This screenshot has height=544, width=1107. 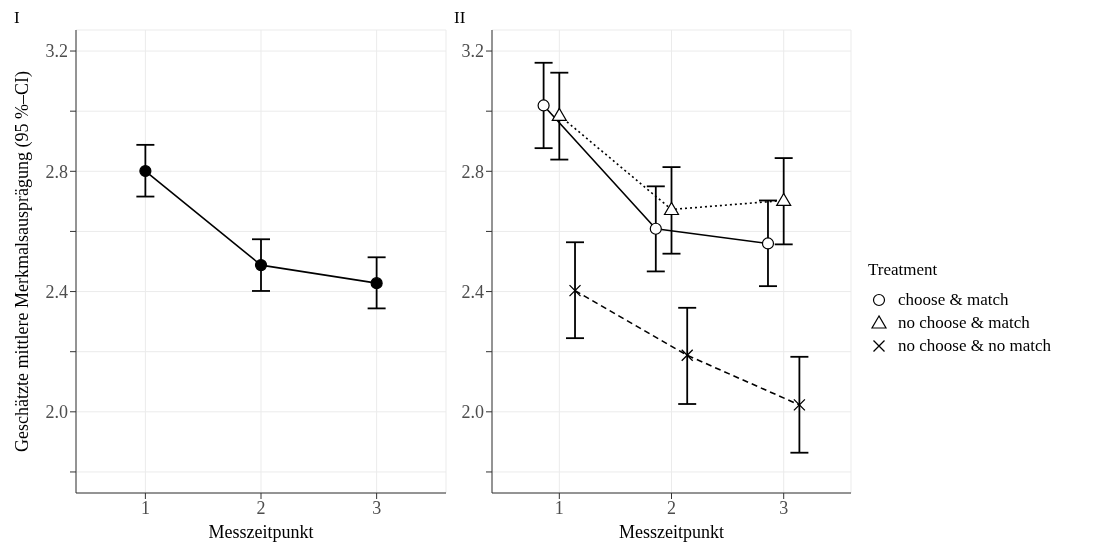 What do you see at coordinates (903, 270) in the screenshot?
I see `legend-title: Treatment` at bounding box center [903, 270].